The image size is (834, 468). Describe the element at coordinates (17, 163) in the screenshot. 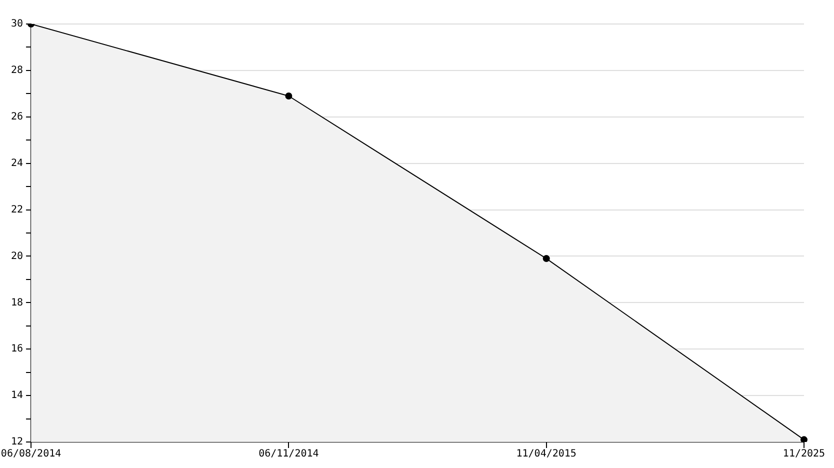

I see `y-tick-label: 24` at that location.